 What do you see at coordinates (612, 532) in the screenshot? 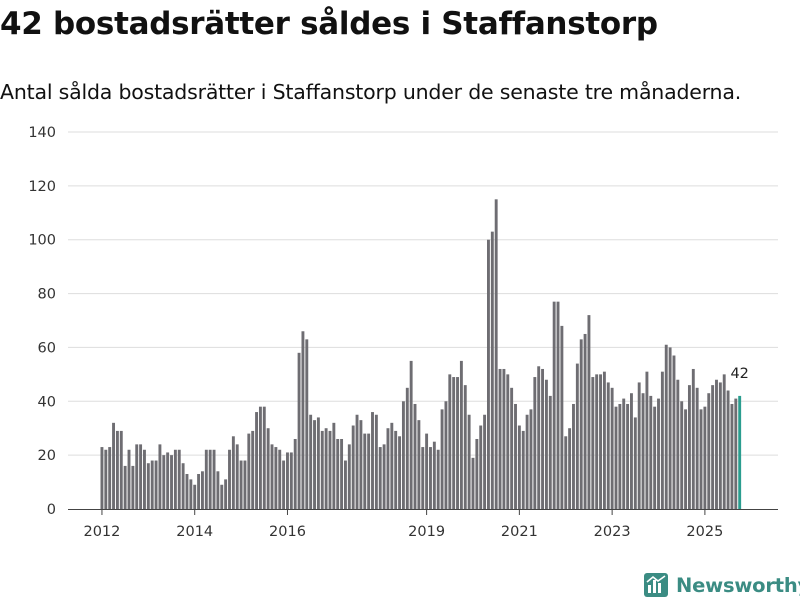
I see `x-tick-label: 2023` at bounding box center [612, 532].